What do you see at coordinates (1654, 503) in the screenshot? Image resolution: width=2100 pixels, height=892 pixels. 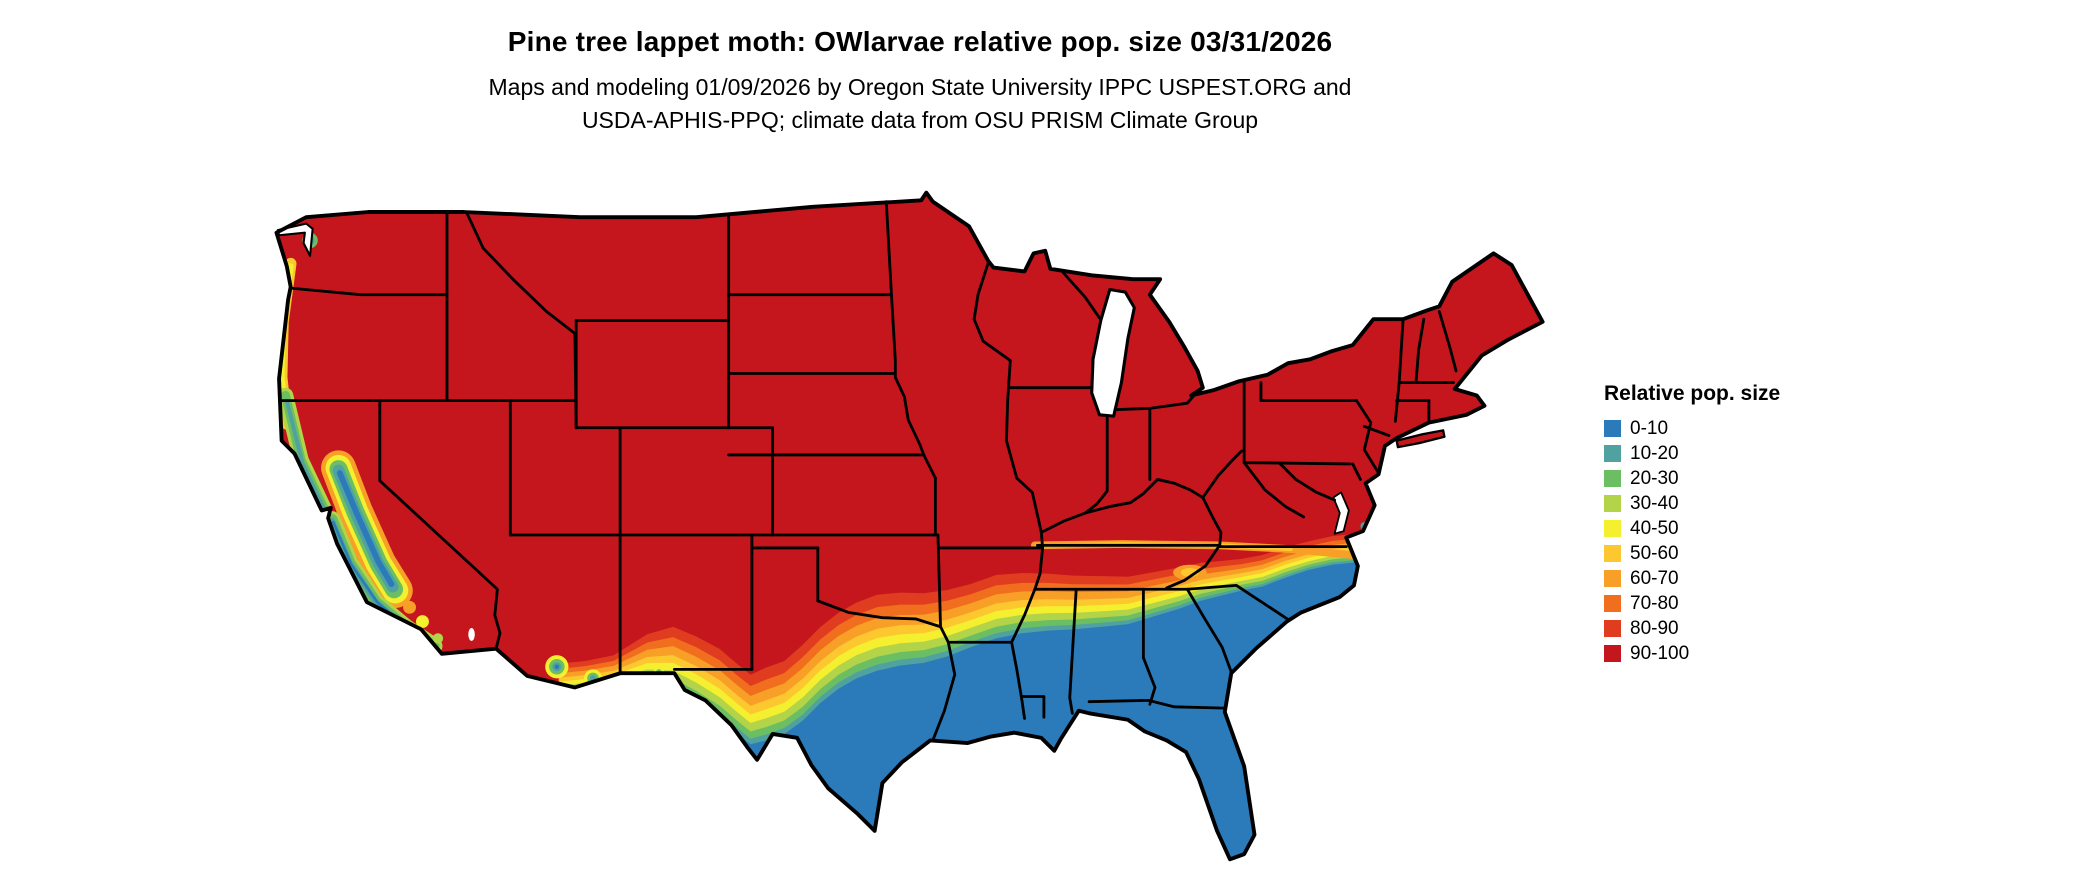 I see `legend-label: 30-40` at bounding box center [1654, 503].